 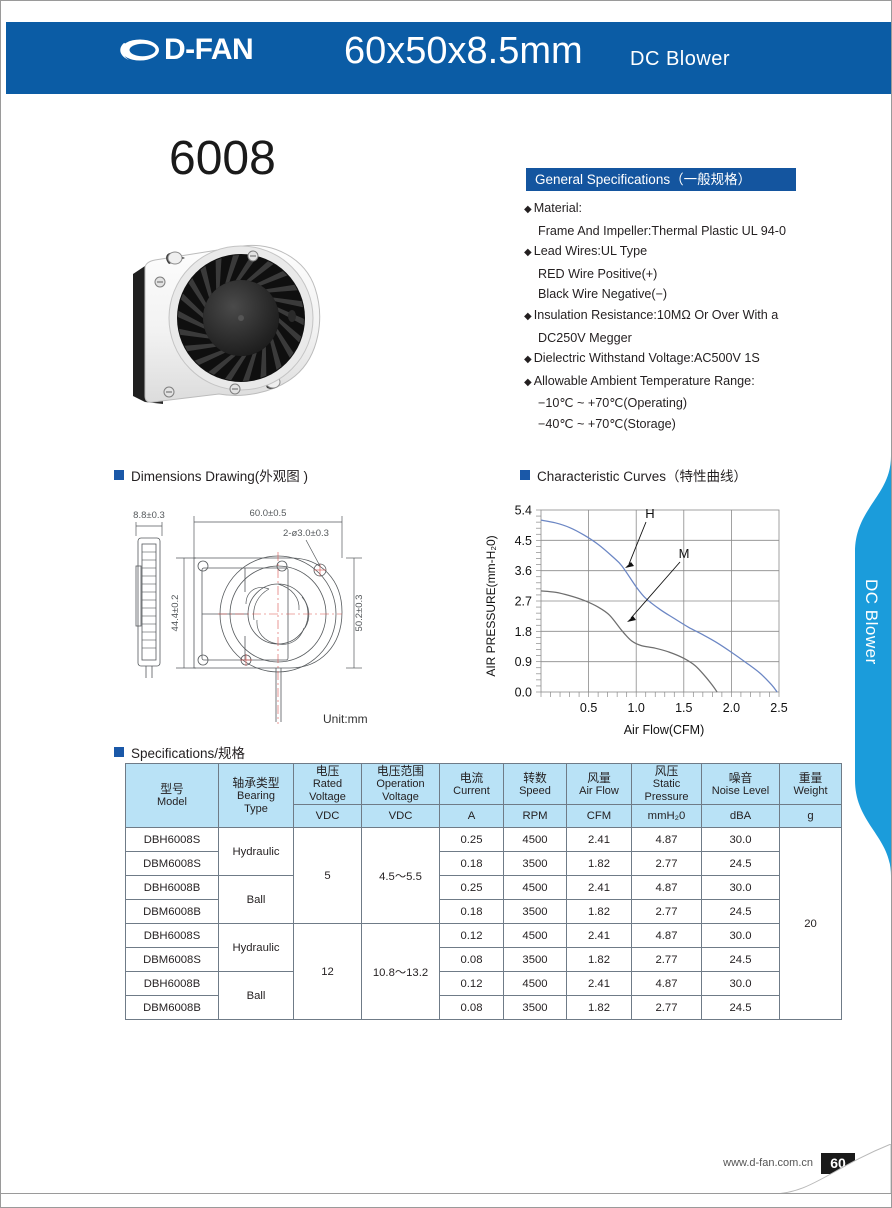 What do you see at coordinates (643, 179) in the screenshot?
I see `general-specifications-title: General Specifications（一般规格）` at bounding box center [643, 179].